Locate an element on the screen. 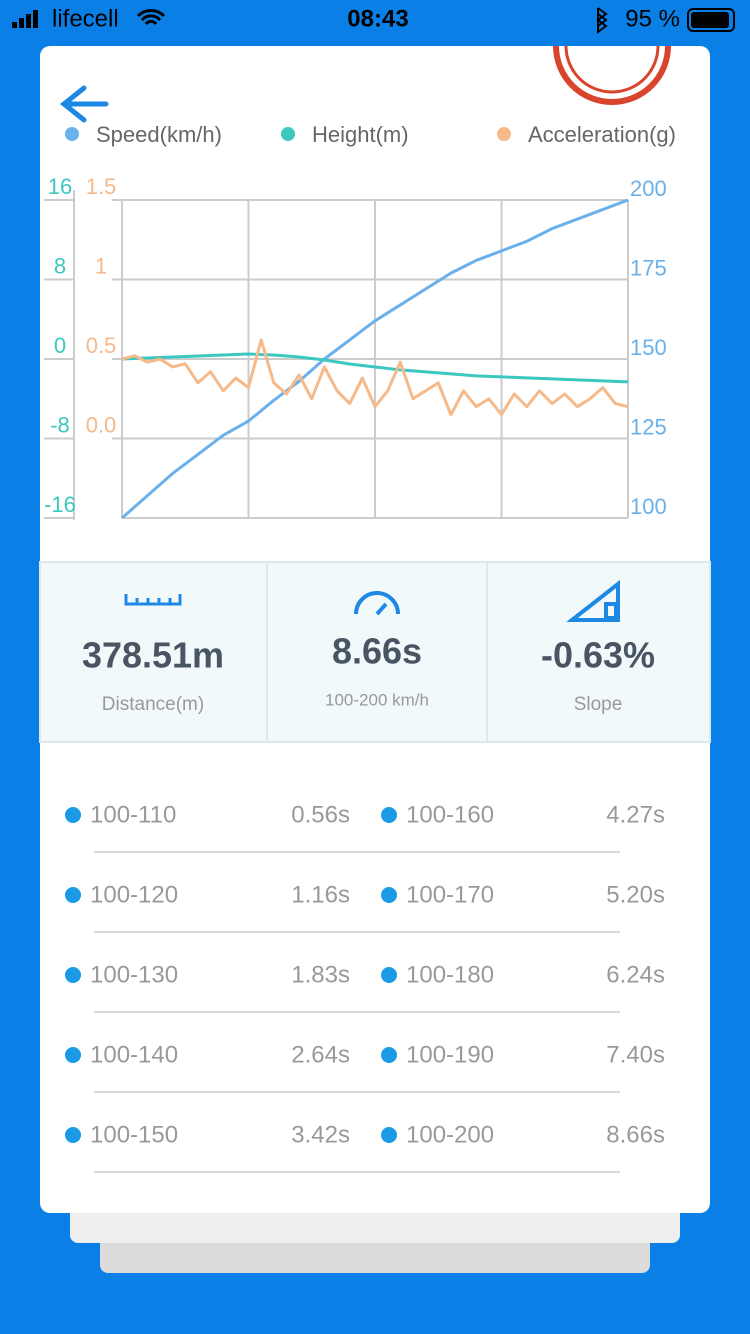  split-time: 1.16s is located at coordinates (320, 894).